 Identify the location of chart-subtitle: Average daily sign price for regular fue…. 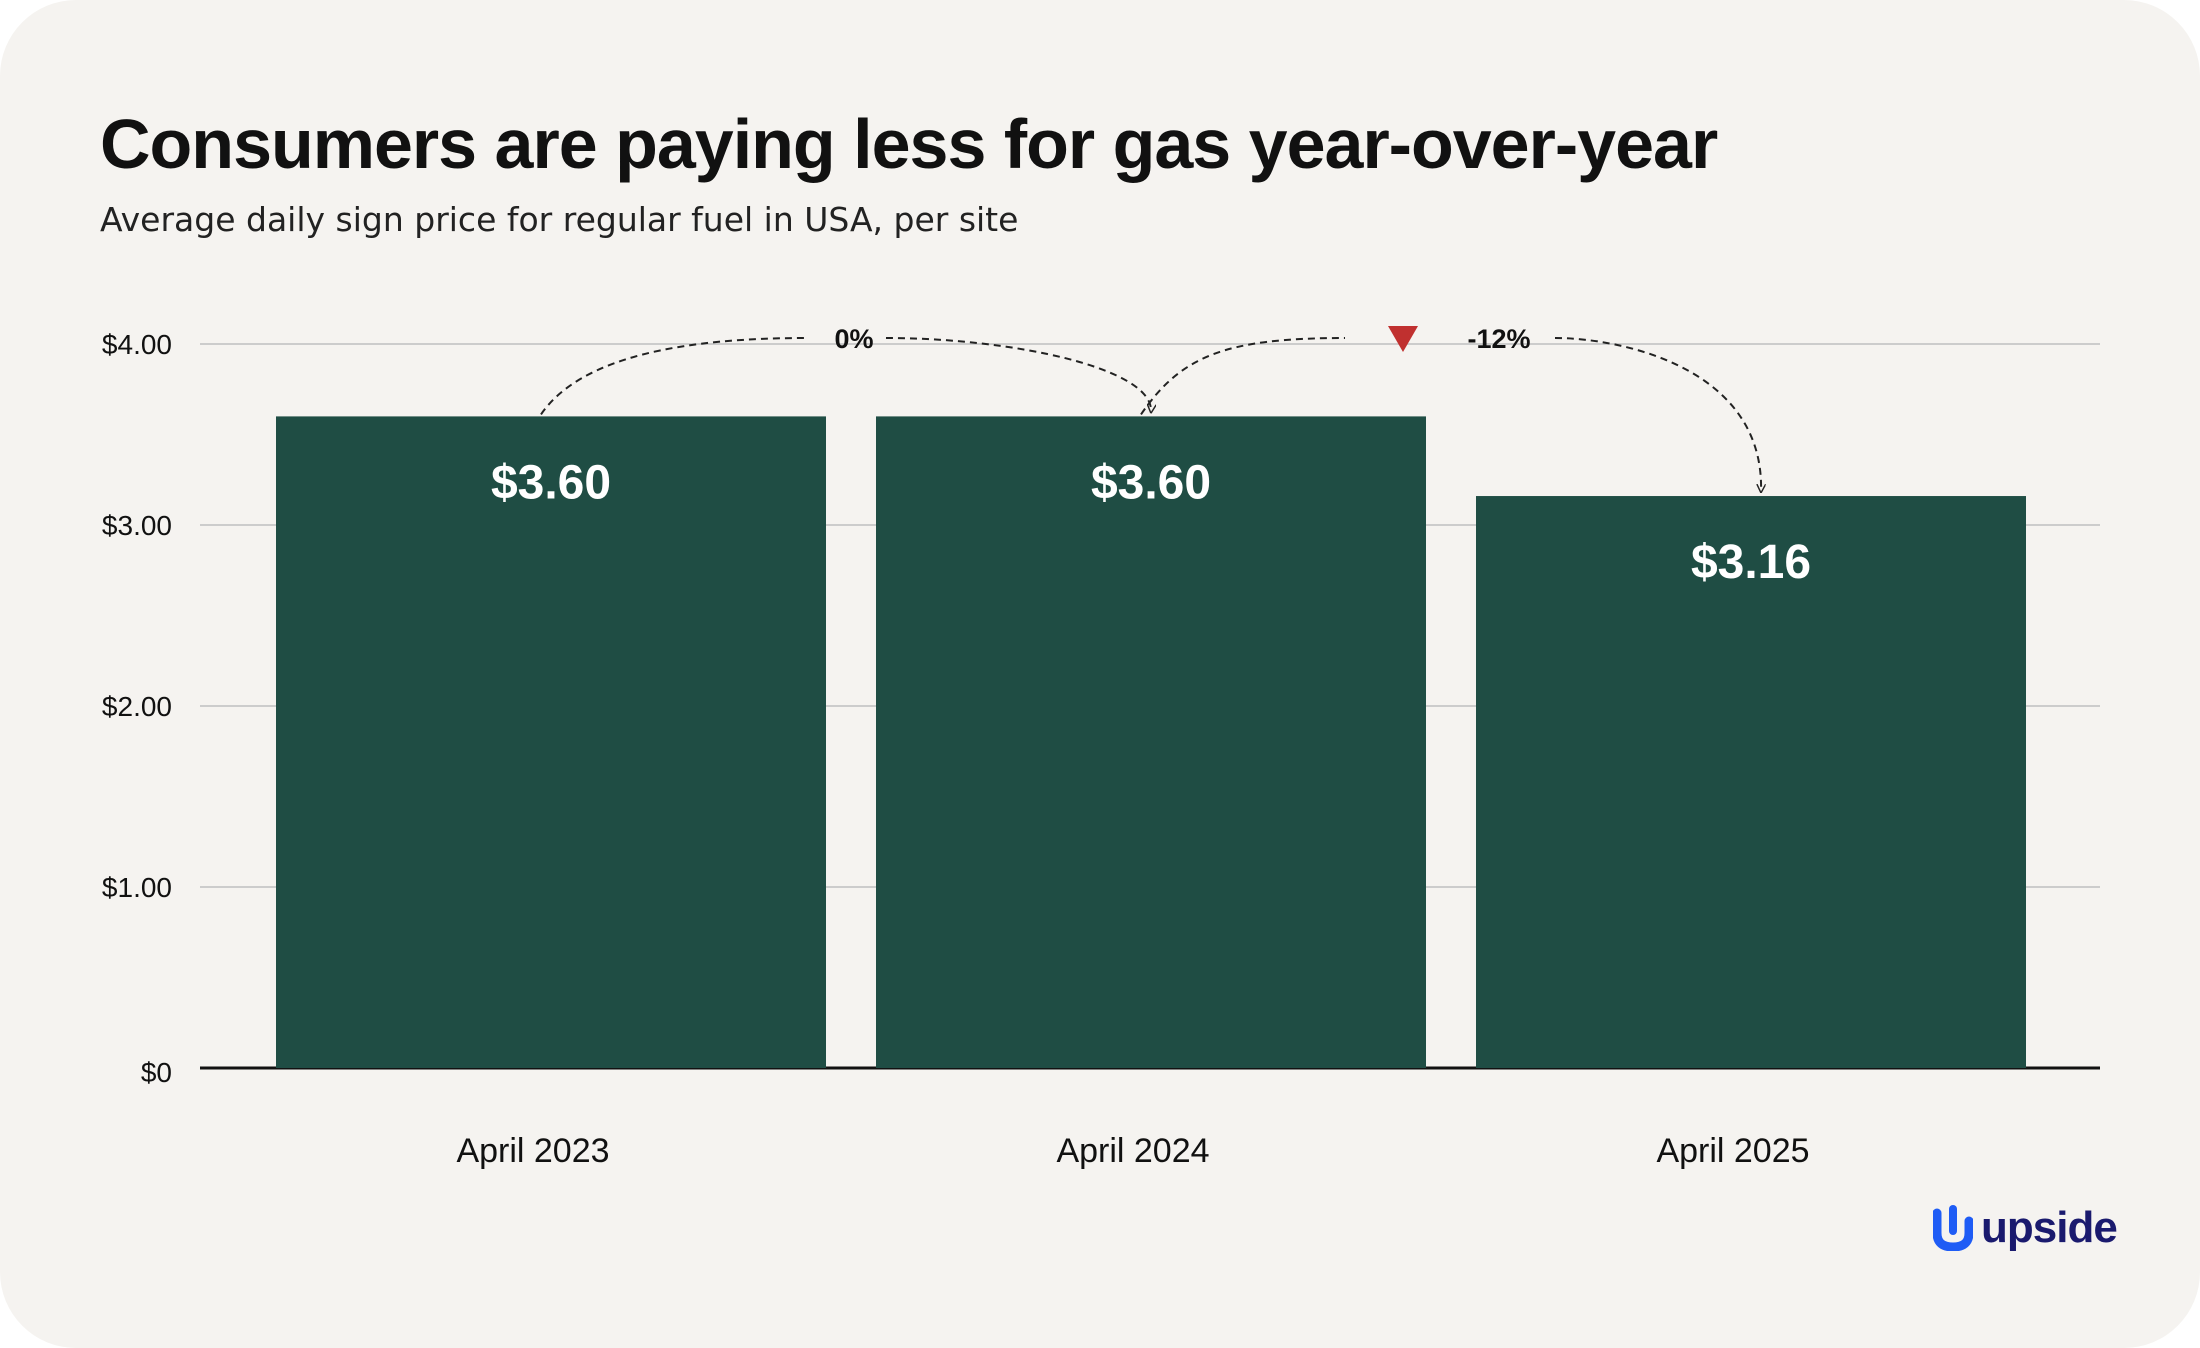
(559, 219).